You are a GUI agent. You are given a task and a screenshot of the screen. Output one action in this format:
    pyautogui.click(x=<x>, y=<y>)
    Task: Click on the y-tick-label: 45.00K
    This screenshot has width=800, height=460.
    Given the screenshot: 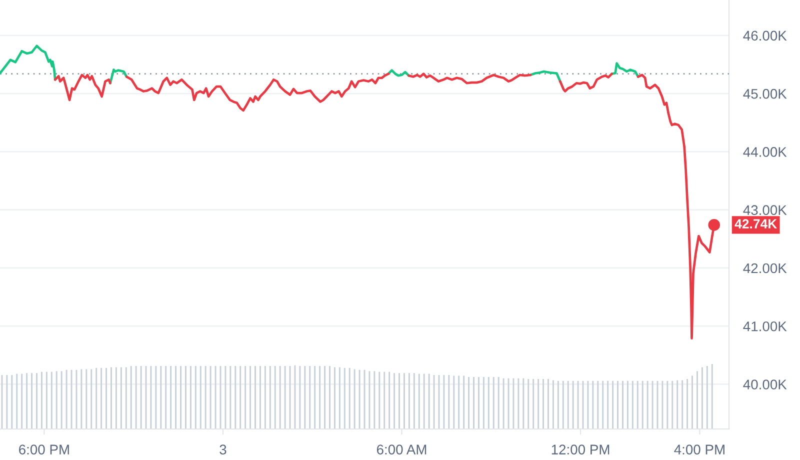 What is the action you would take?
    pyautogui.click(x=765, y=93)
    